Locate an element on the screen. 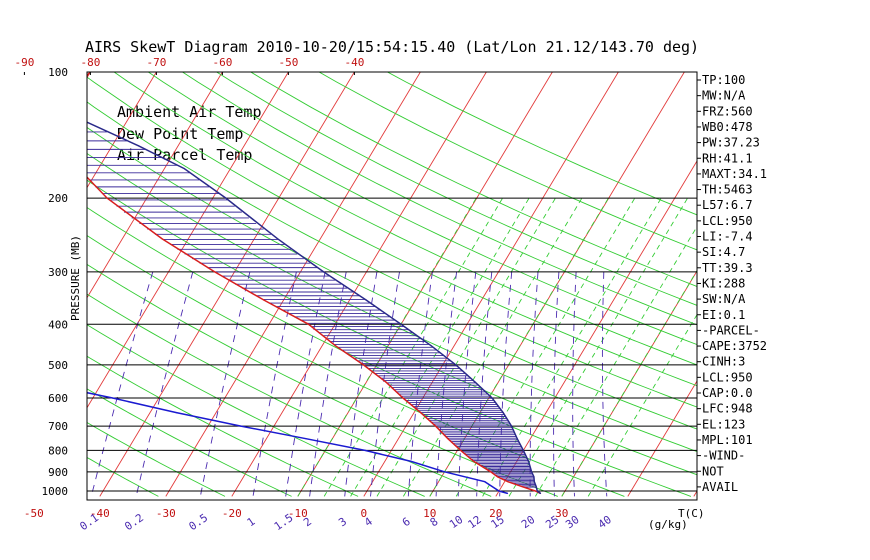  mixing-ratio-unit: (g/kg) is located at coordinates (668, 524).